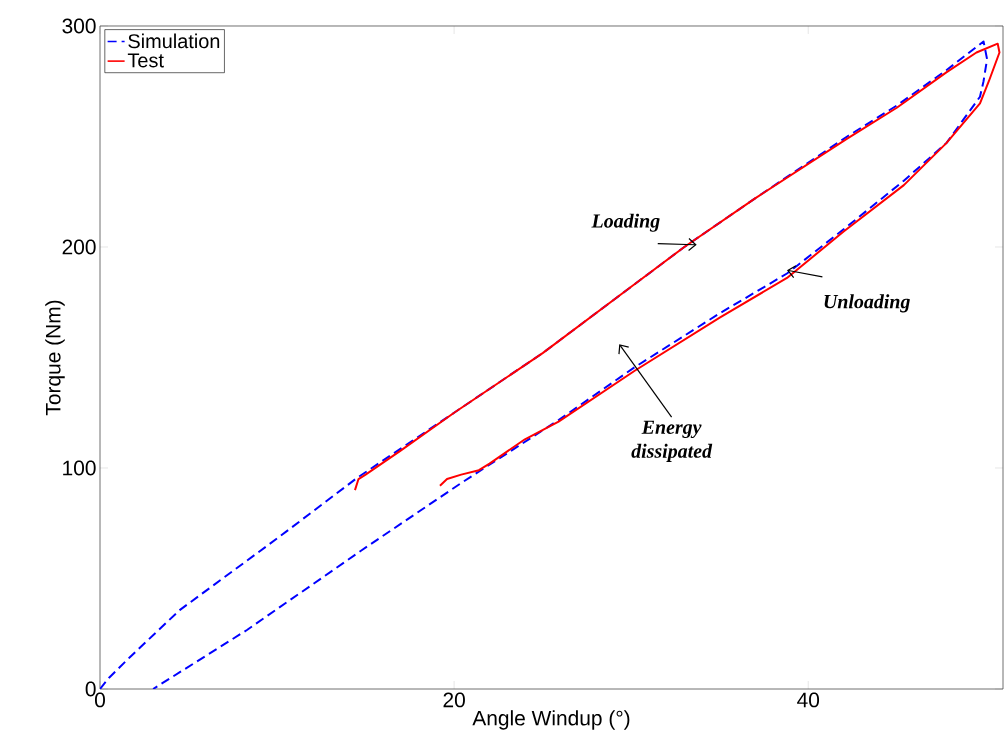  Describe the element at coordinates (79, 468) in the screenshot. I see `y-tick-label: 100` at that location.